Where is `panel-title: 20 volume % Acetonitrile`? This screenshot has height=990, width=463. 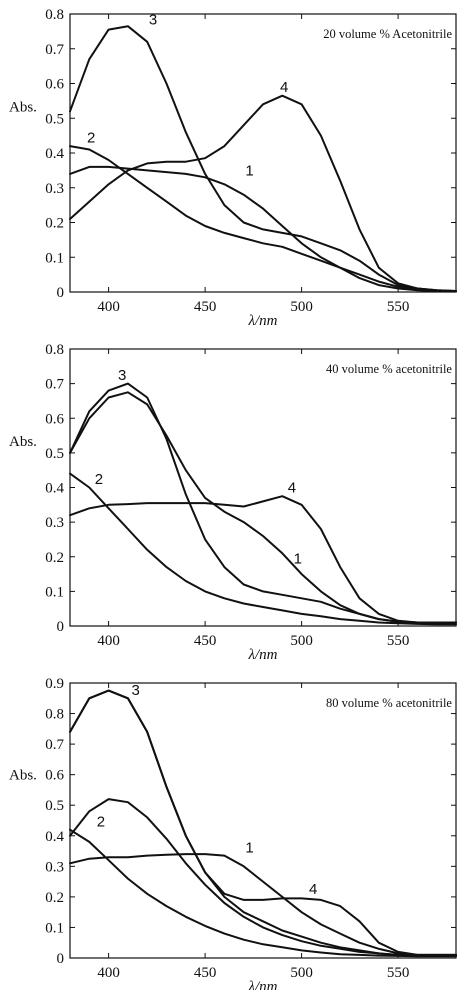 panel-title: 20 volume % Acetonitrile is located at coordinates (387, 34).